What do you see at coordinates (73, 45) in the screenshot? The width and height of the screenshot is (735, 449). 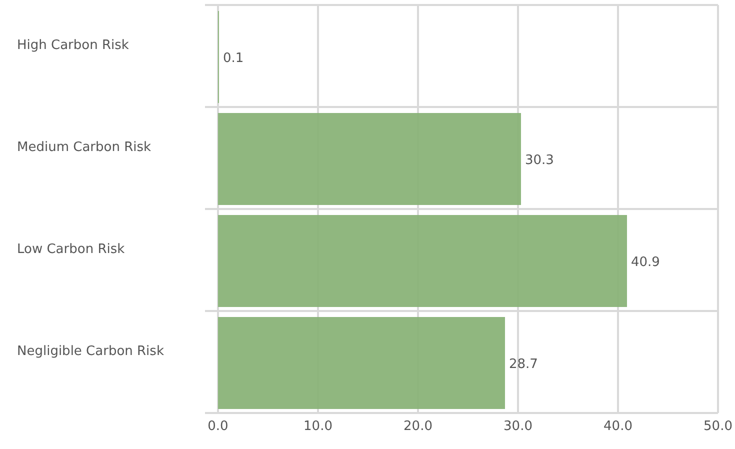 I see `y-tick-label: High Carbon Risk` at bounding box center [73, 45].